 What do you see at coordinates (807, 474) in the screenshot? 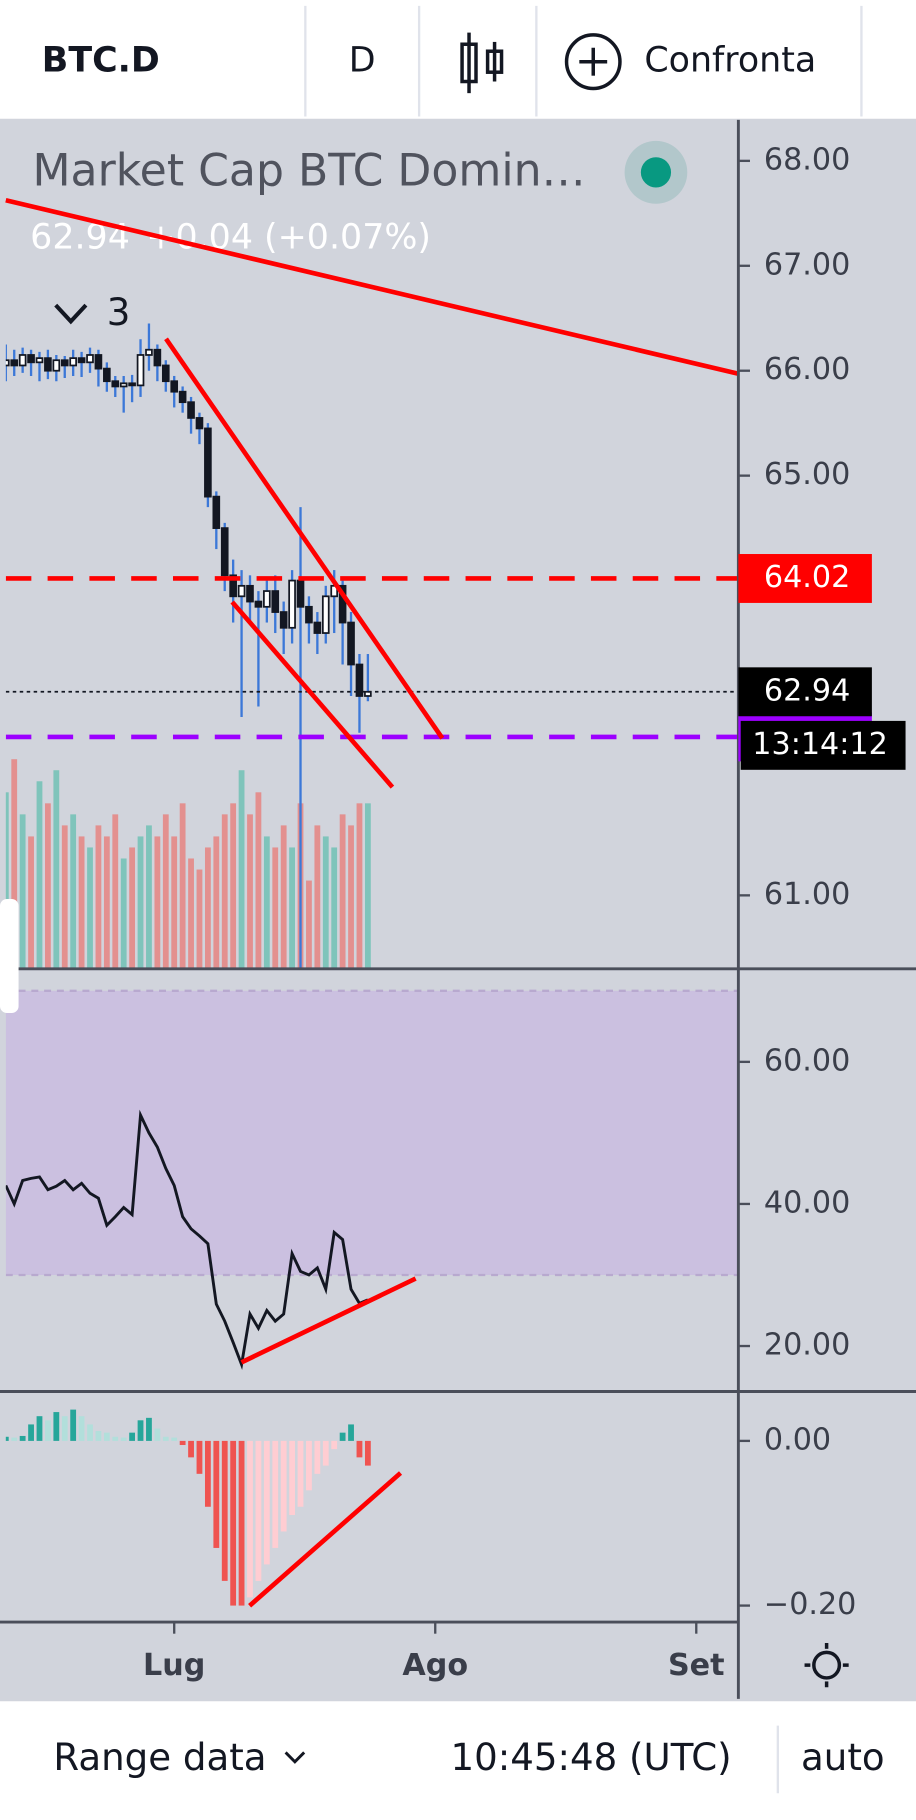
I see `y-tick-label: 65.00` at bounding box center [807, 474].